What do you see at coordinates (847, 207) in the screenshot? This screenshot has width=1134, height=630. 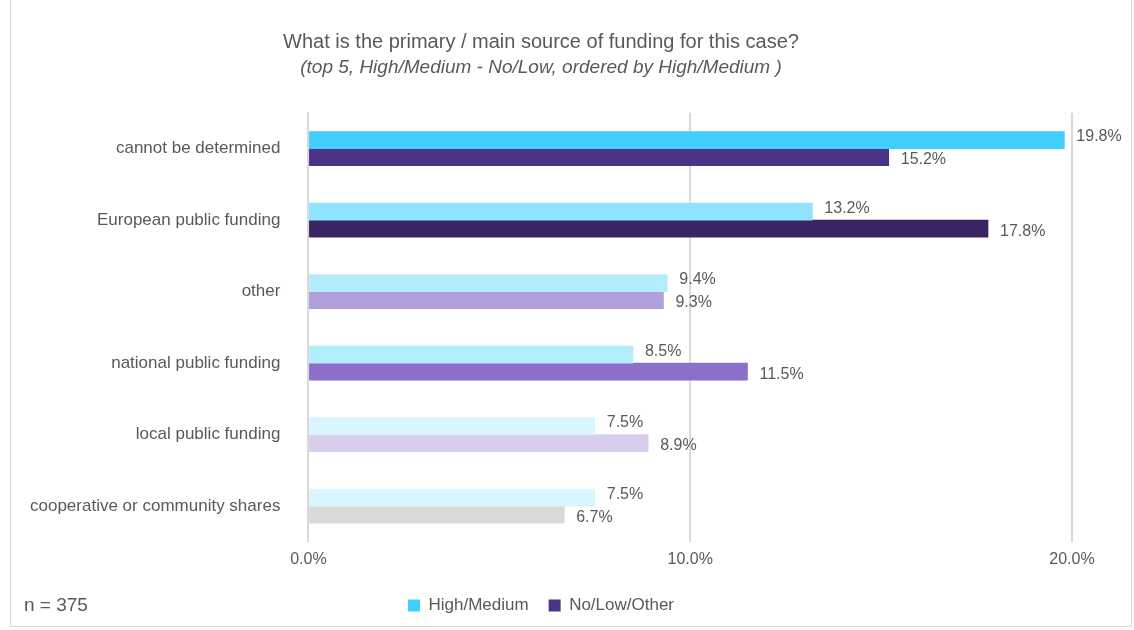 I see `data-label: 13.2%` at bounding box center [847, 207].